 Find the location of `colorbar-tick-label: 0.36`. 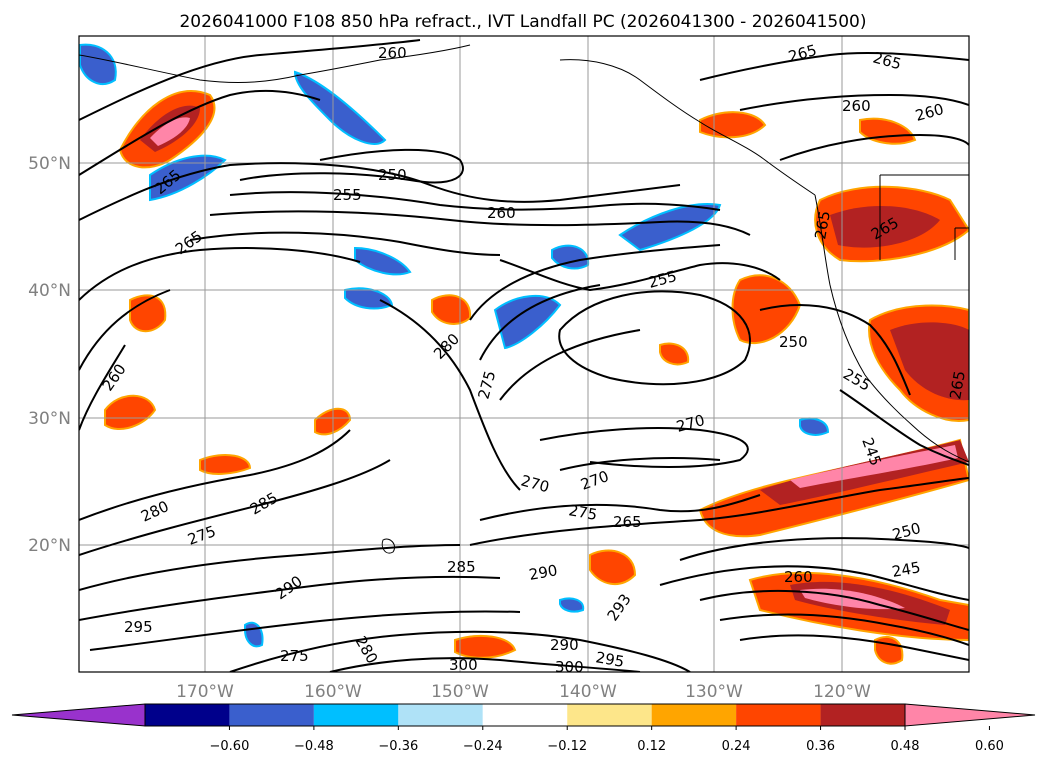

colorbar-tick-label: 0.36 is located at coordinates (820, 746).